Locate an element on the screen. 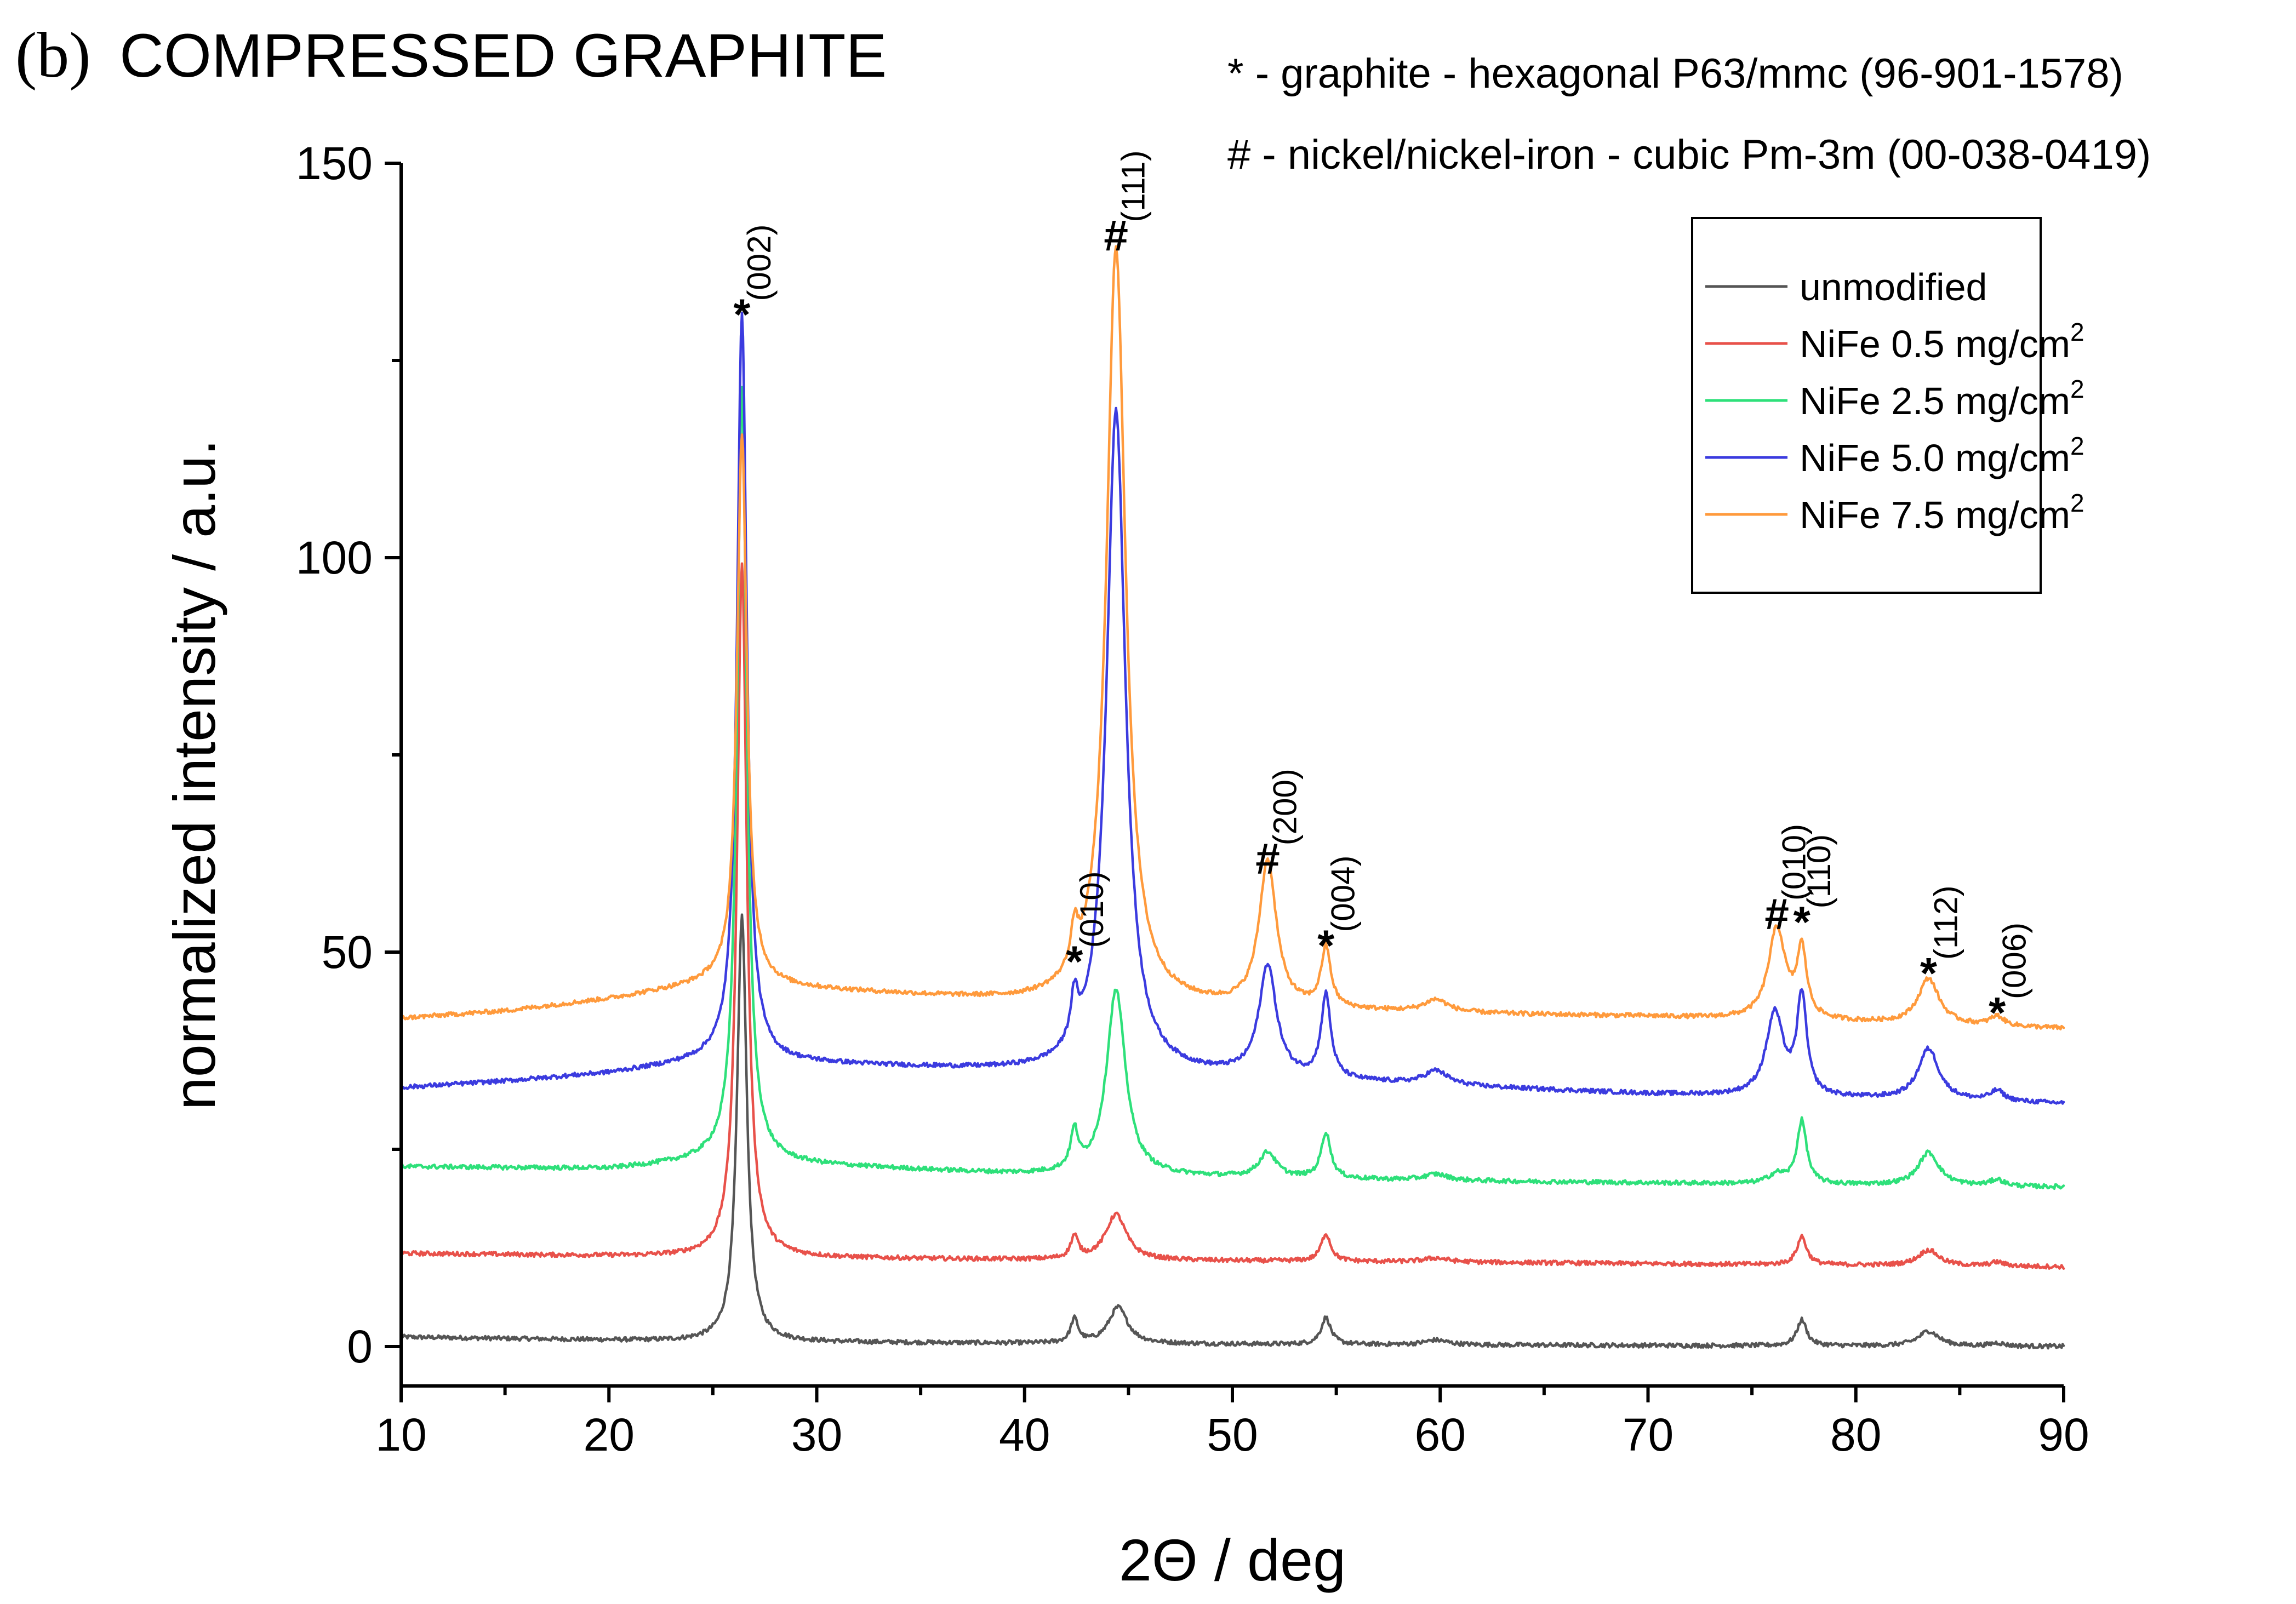 The image size is (2296, 1604). peak-hkl-label: (111) is located at coordinates (1133, 186).